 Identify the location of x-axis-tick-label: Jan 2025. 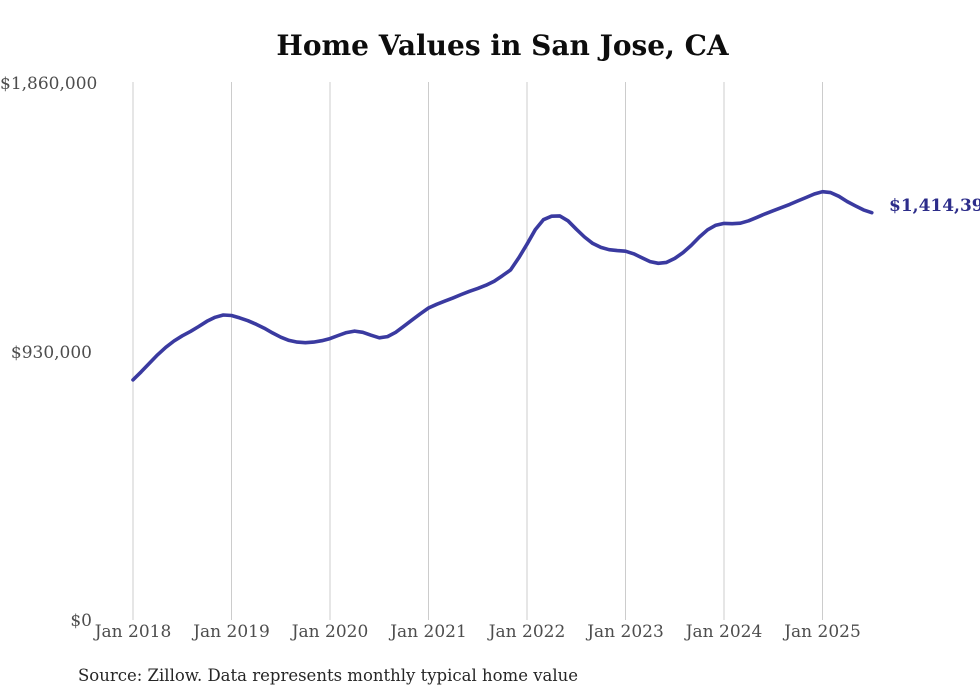
(822, 632).